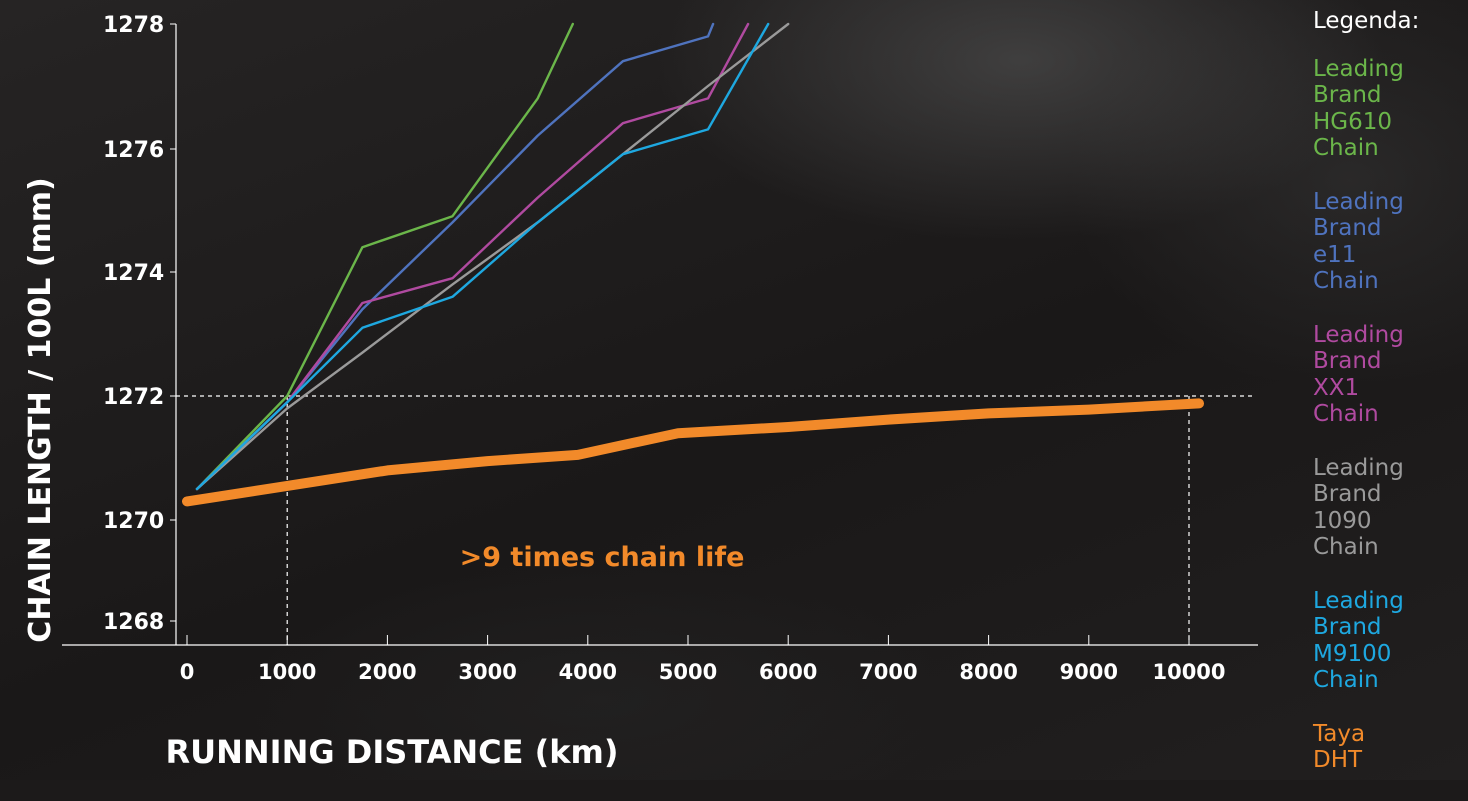 The width and height of the screenshot is (1468, 801). Describe the element at coordinates (133, 273) in the screenshot. I see `y-tick-label-1274: 1274` at that location.